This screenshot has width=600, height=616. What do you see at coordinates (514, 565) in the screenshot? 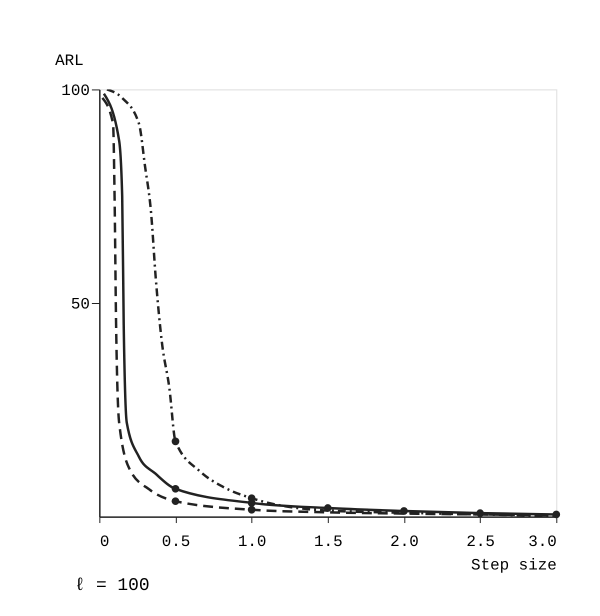
I see `x-axis-title: Step size` at bounding box center [514, 565].